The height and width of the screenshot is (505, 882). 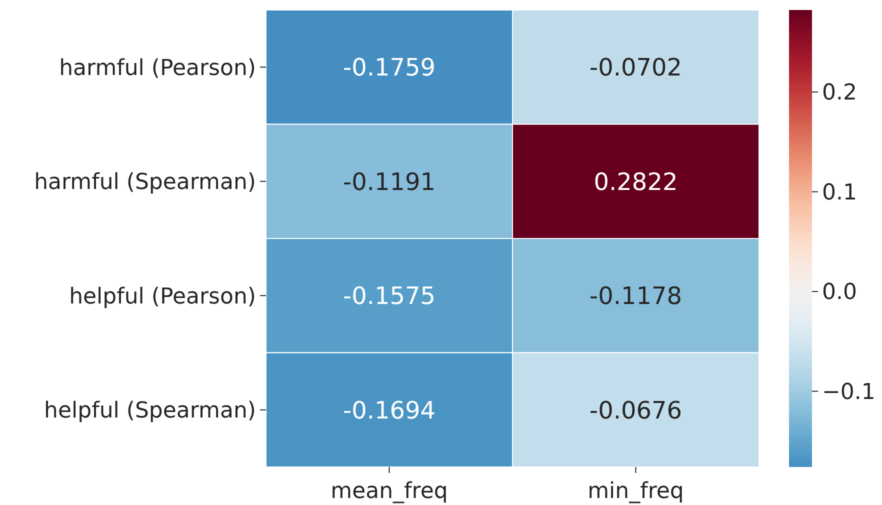 I want to click on data-label: -0.1178, so click(x=635, y=296).